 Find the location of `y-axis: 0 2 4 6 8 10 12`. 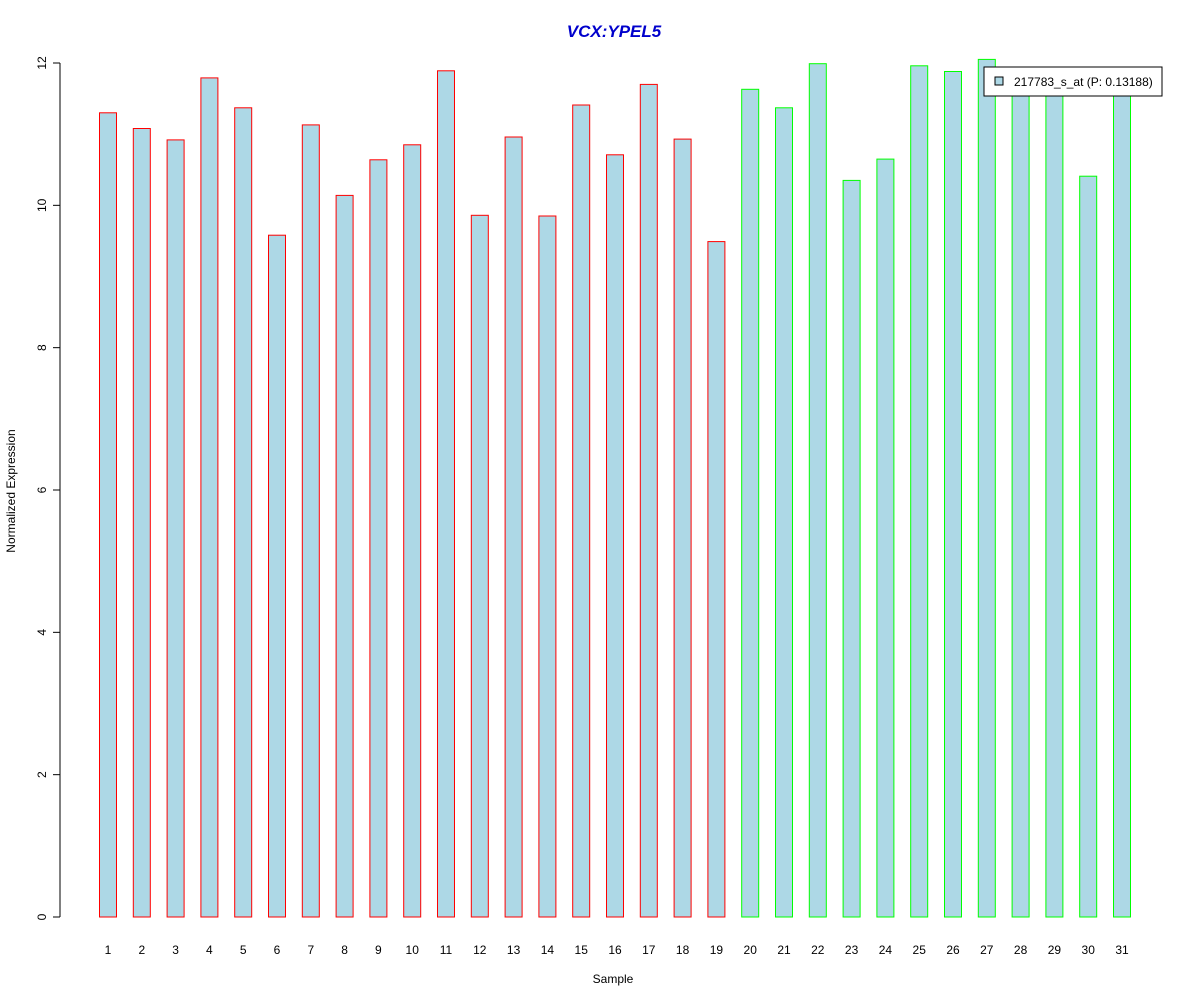

y-axis: 0 2 4 6 8 10 12 is located at coordinates (48, 488).